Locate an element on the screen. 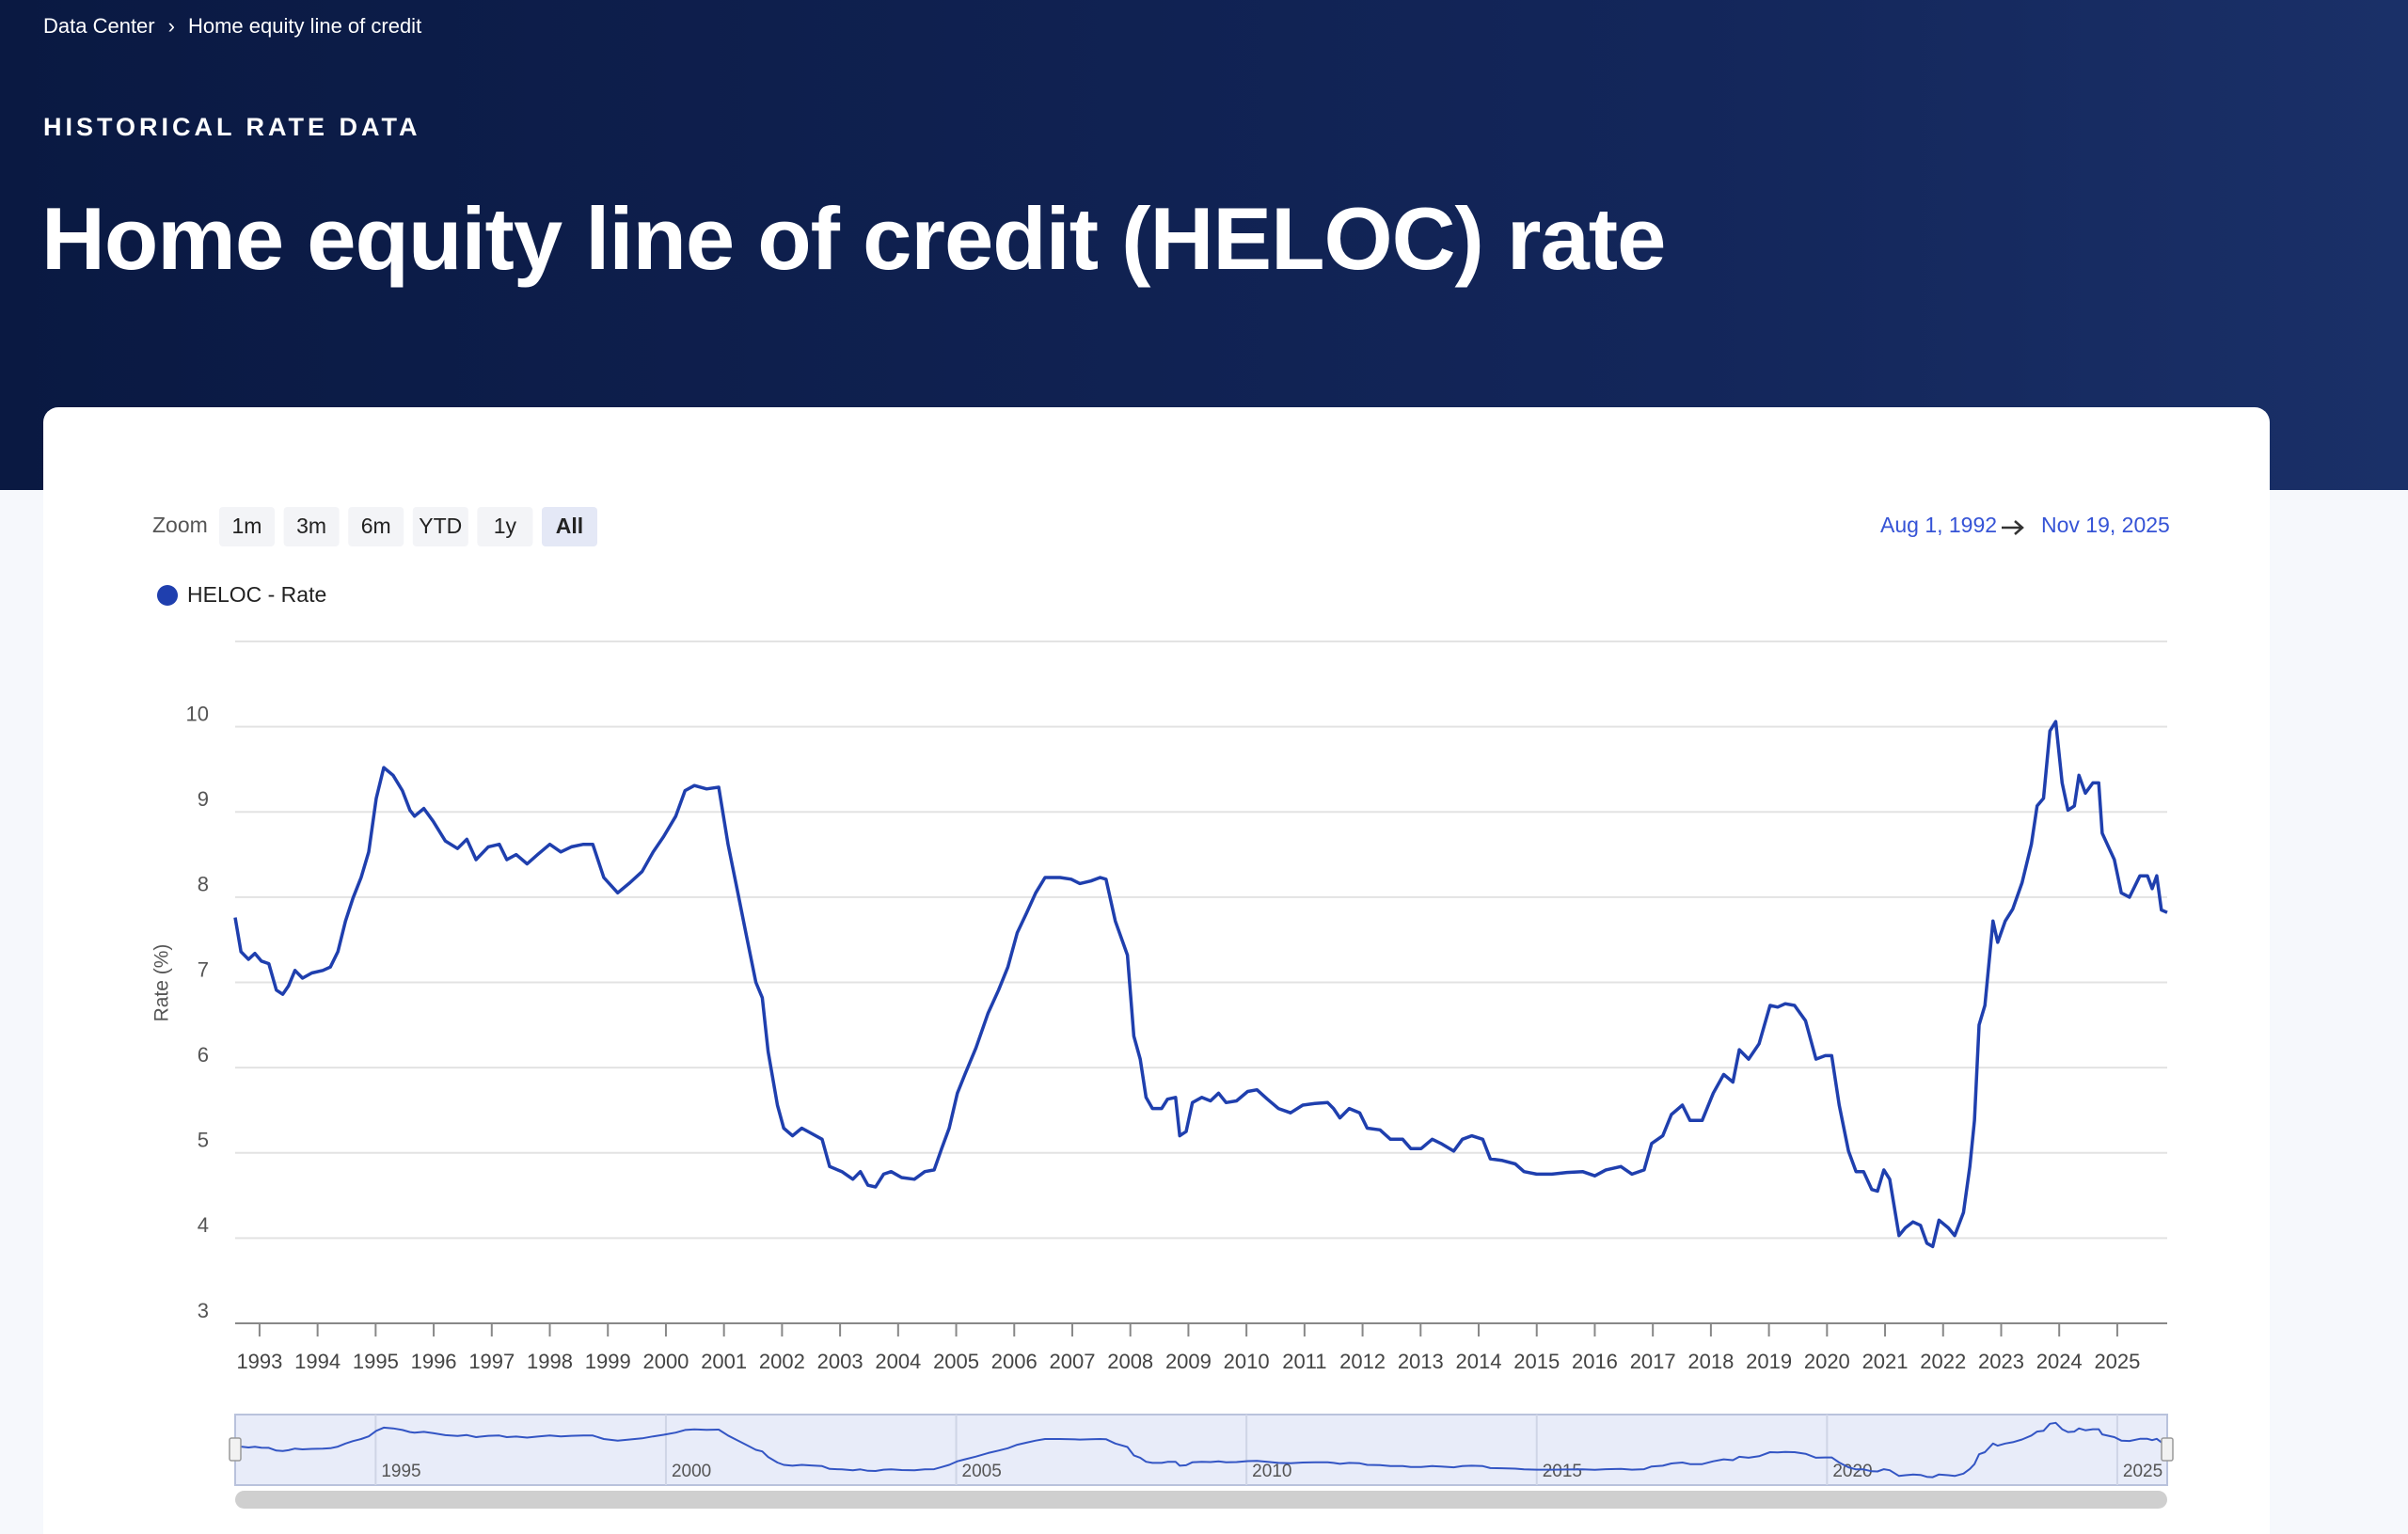 The image size is (2408, 1534). zoom-button-label: 6m is located at coordinates (376, 526).